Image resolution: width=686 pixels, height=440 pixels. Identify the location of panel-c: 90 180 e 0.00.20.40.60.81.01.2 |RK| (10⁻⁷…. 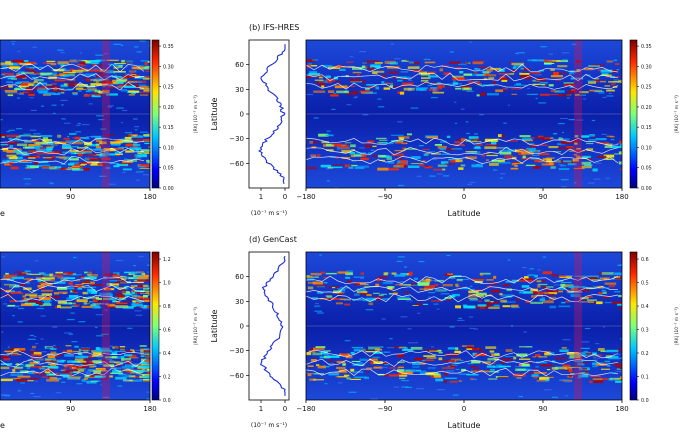
(99, 340).